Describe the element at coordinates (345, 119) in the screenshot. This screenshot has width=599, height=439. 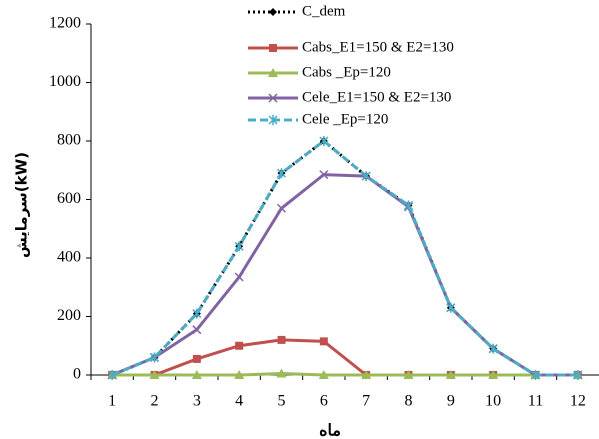
I see `legend-label: Cele _Ep=120` at that location.